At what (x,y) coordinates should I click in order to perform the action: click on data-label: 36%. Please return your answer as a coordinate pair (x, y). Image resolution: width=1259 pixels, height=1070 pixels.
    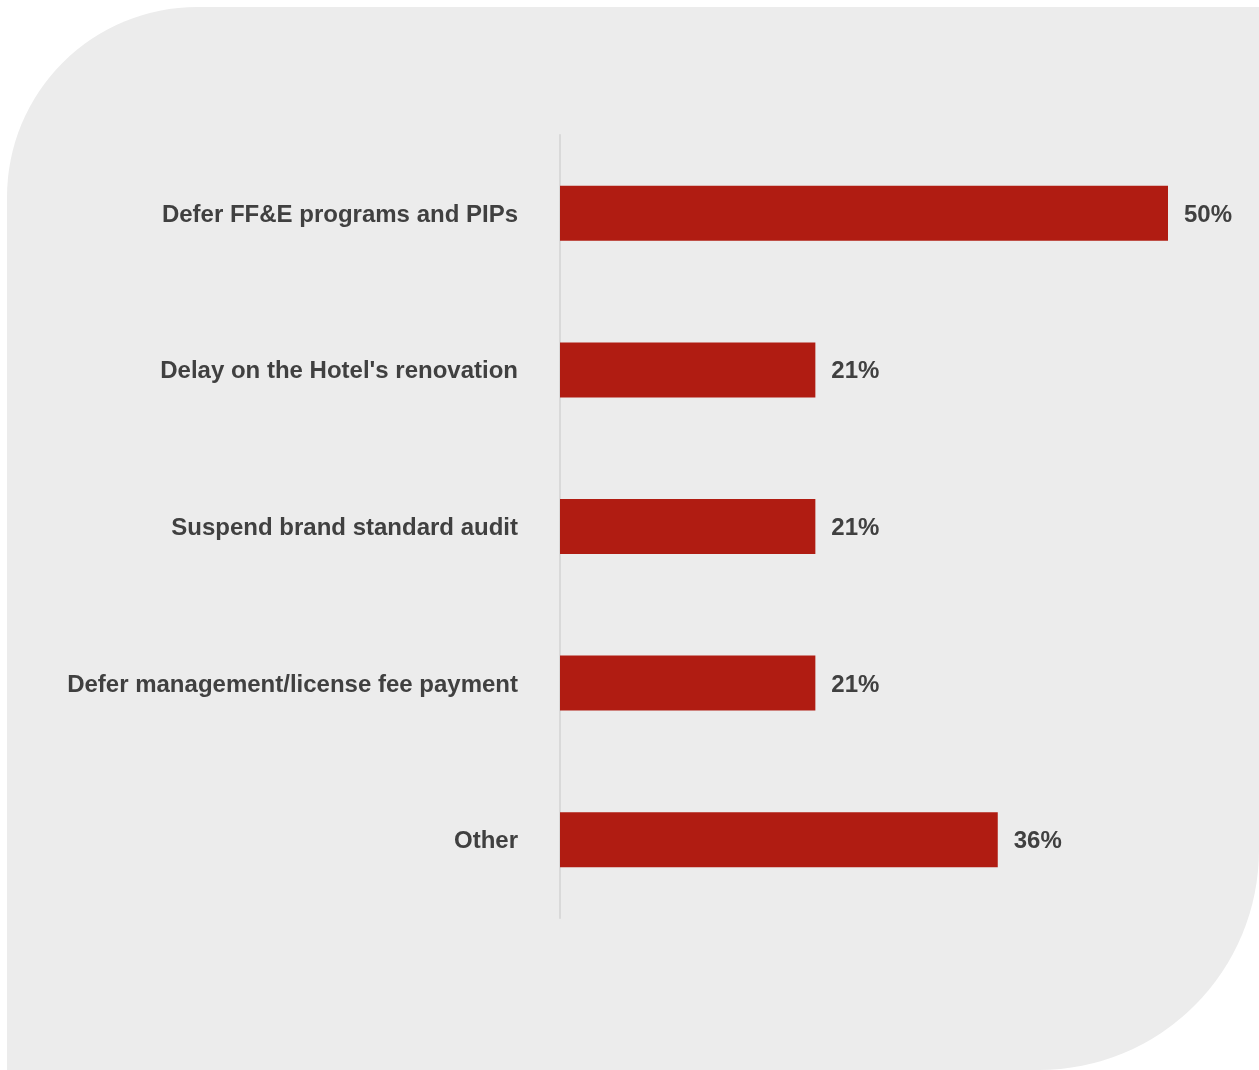
    Looking at the image, I should click on (1037, 840).